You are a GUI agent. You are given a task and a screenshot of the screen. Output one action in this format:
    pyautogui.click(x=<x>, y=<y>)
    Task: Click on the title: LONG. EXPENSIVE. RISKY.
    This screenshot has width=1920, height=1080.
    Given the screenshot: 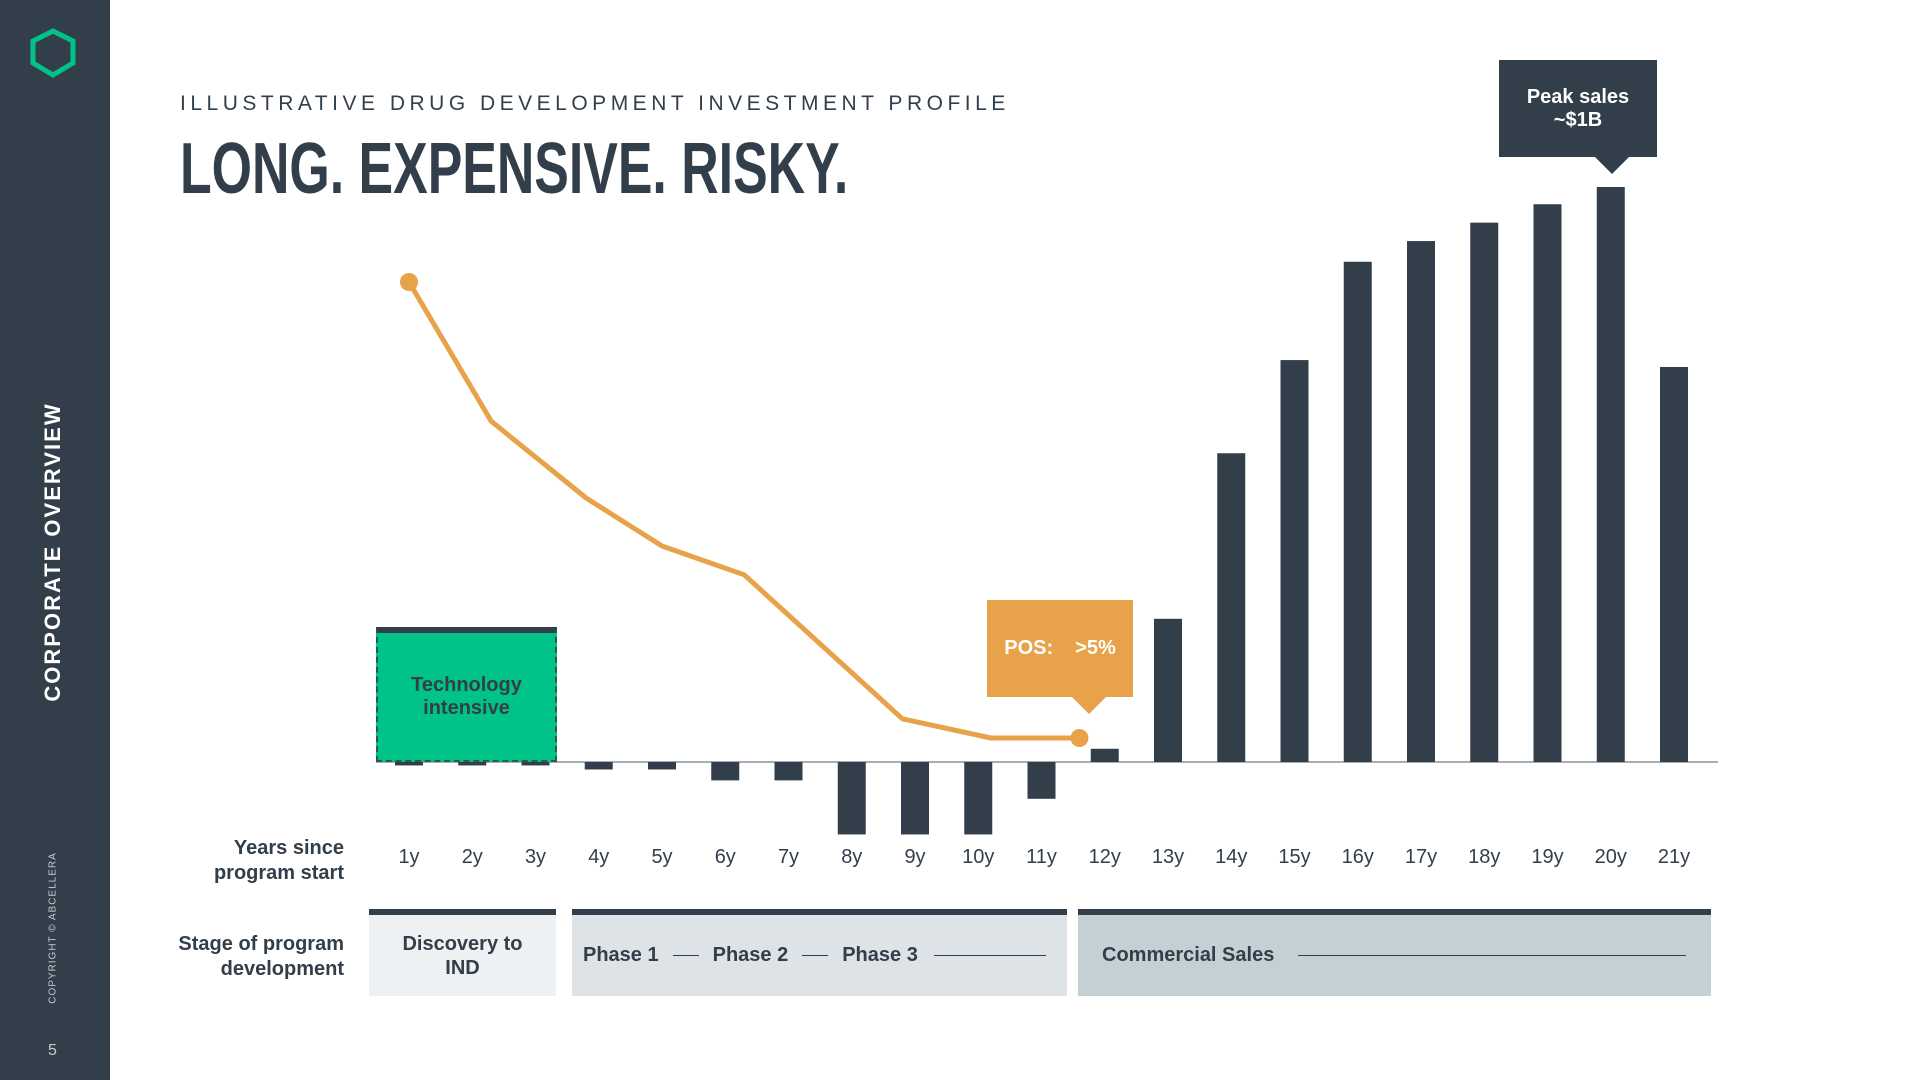 What is the action you would take?
    pyautogui.click(x=514, y=169)
    